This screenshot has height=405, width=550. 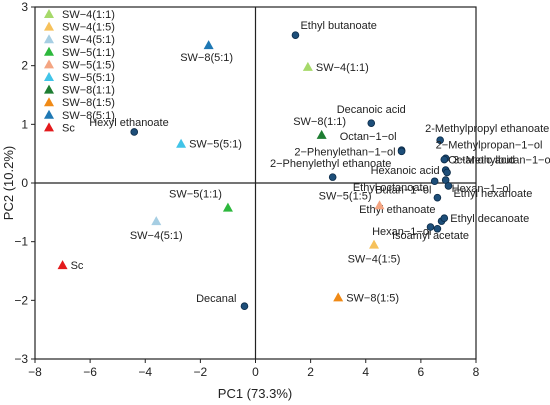 What do you see at coordinates (489, 219) in the screenshot?
I see `compound-label: Ethyl decanoate` at bounding box center [489, 219].